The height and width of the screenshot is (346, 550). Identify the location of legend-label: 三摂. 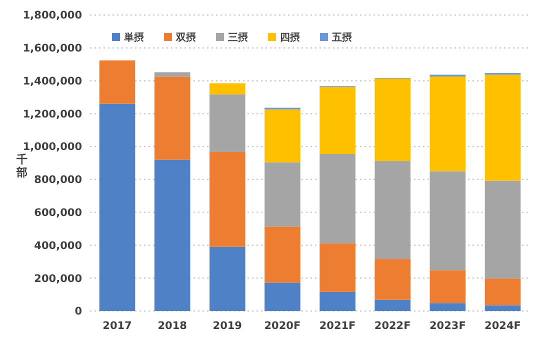
(238, 38).